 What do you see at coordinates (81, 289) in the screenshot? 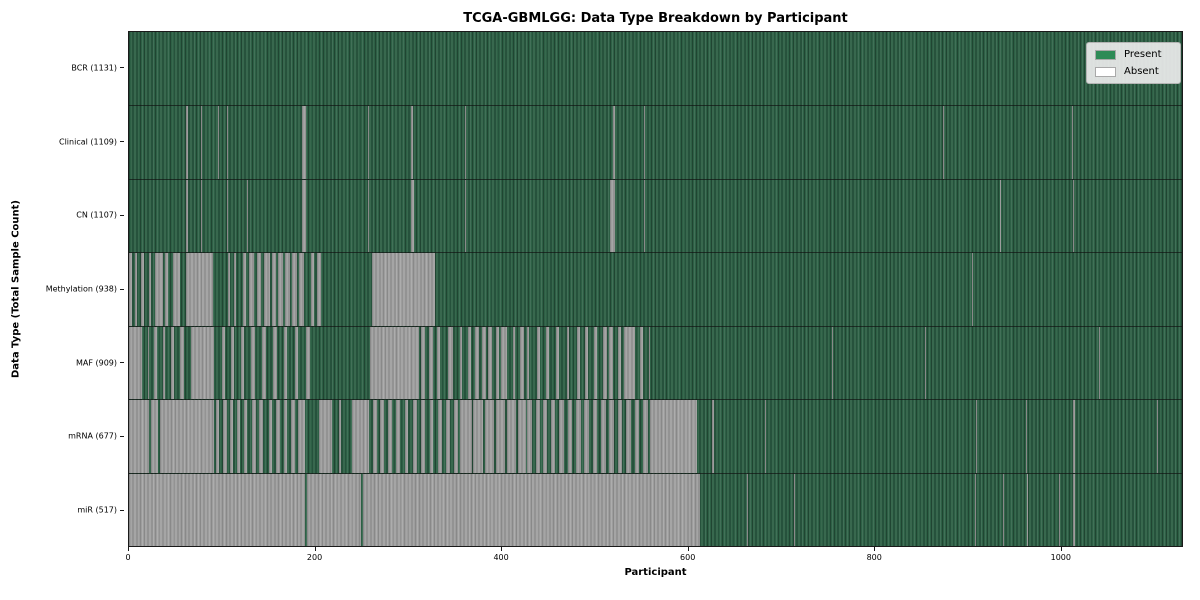
I see `y-tick-label: Methylation (938)` at bounding box center [81, 289].